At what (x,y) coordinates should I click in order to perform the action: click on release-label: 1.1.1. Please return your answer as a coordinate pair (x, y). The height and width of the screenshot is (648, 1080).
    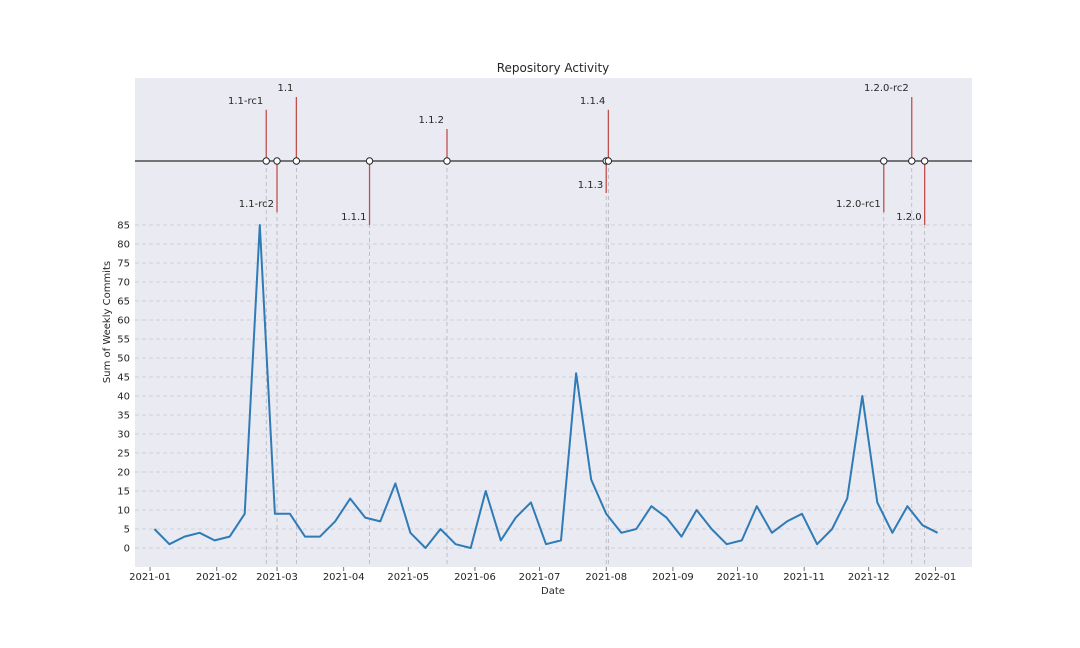
    Looking at the image, I should click on (353, 217).